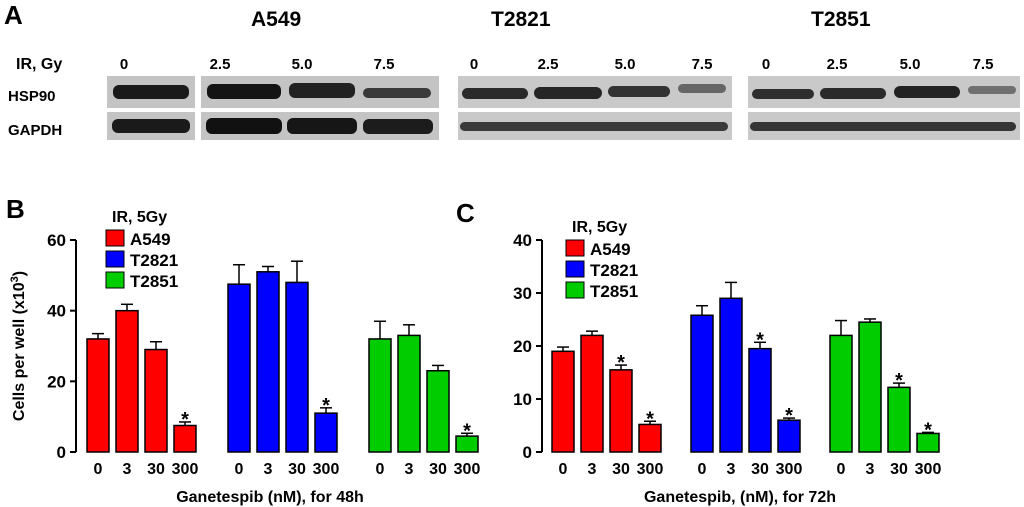  Describe the element at coordinates (740, 497) in the screenshot. I see `x-axis-title: Ganetespib, (nM), for 72h` at that location.